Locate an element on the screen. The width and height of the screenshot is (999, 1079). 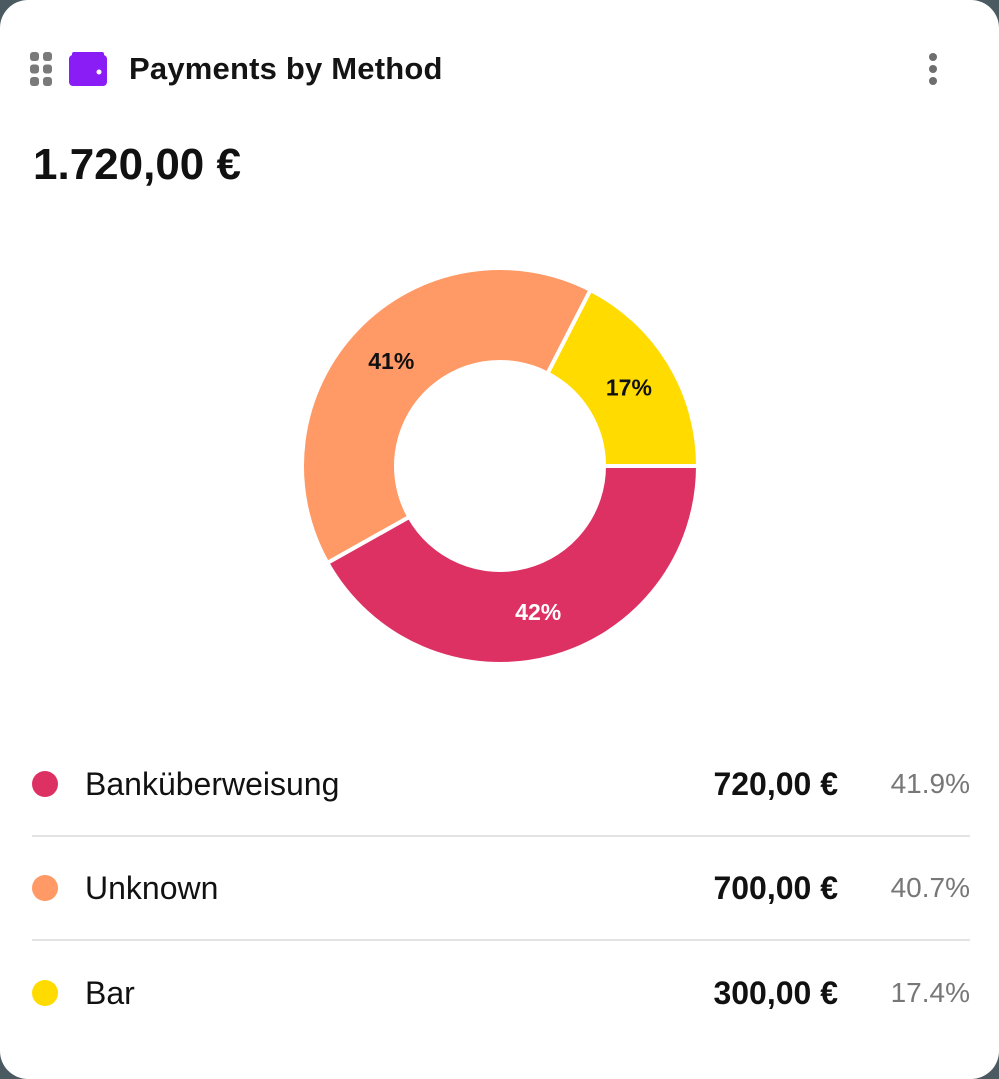
legend-row-unknown: Unknown 700,00 € 40.7% is located at coordinates (501, 889).